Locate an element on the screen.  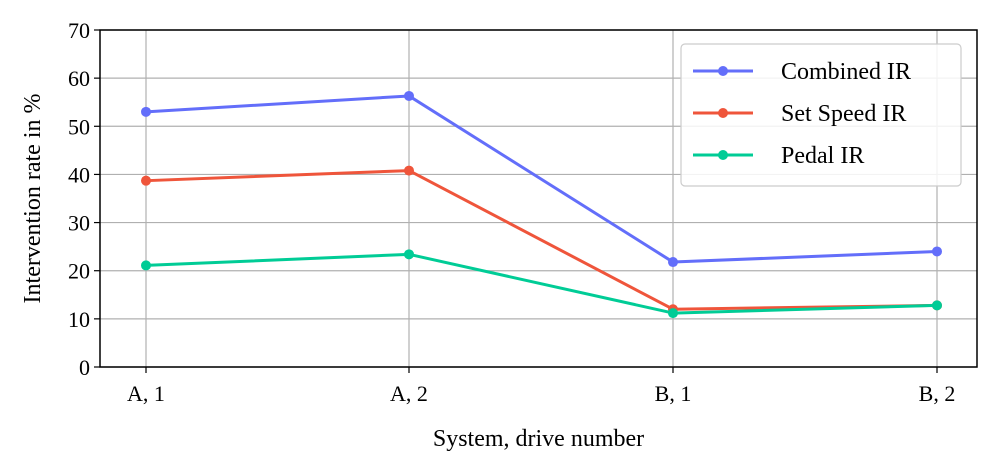
legend-box is located at coordinates (821, 115).